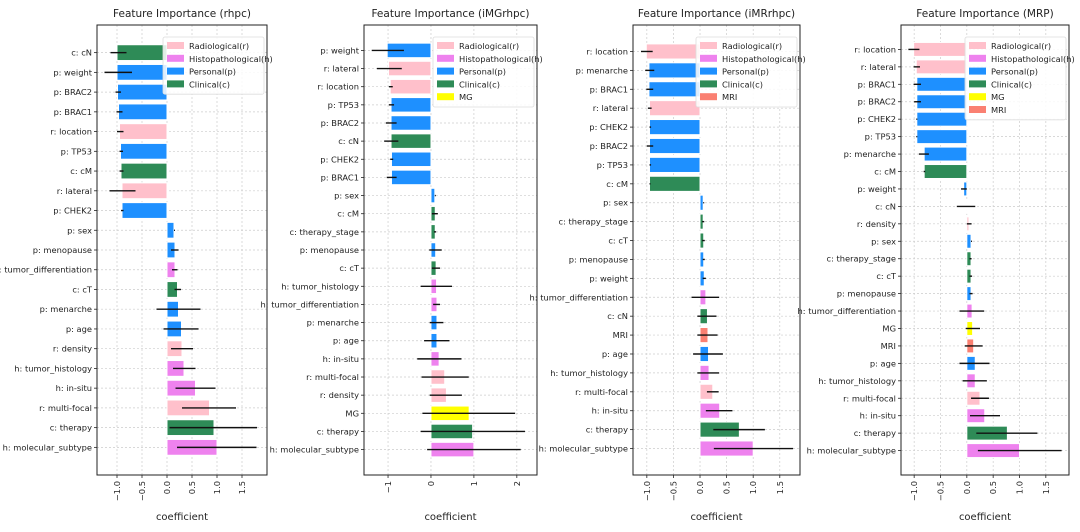 This screenshot has width=1080, height=532. Describe the element at coordinates (985, 250) in the screenshot. I see `axes-frame` at that location.